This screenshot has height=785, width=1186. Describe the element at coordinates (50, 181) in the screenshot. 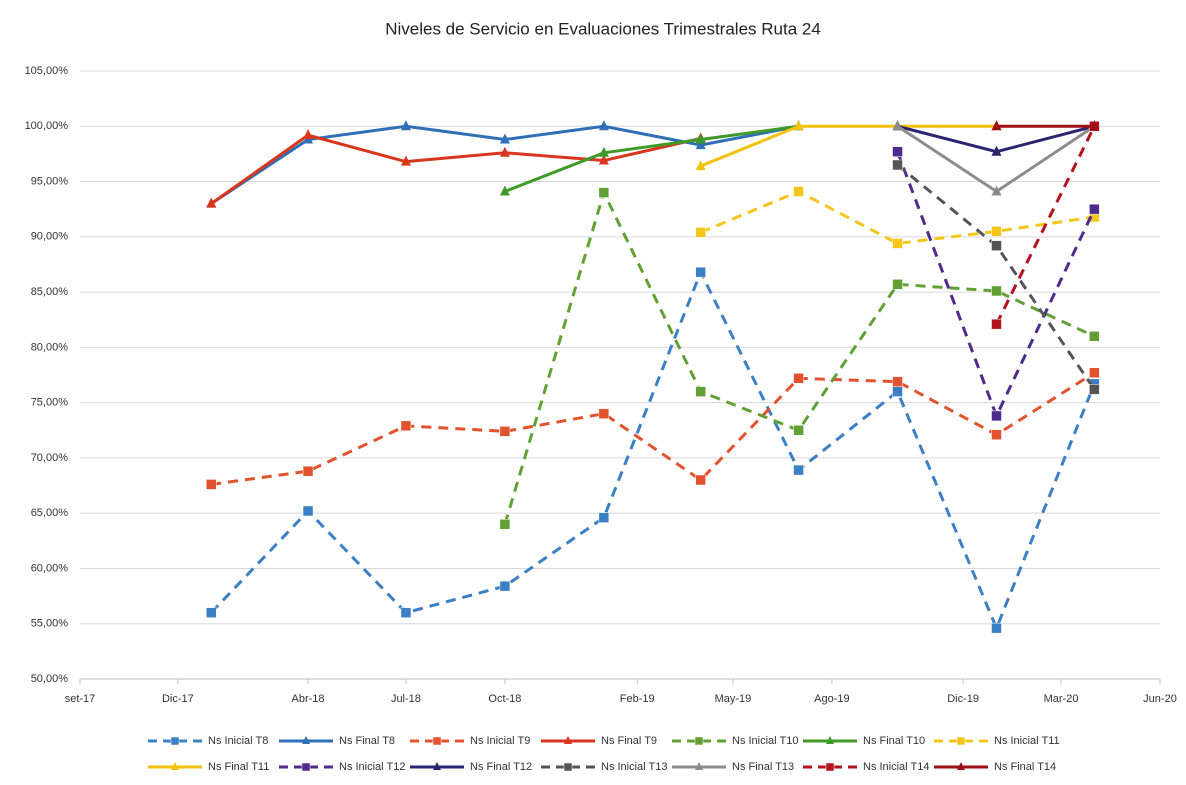

I see `y-tick-label: 95,00%` at that location.